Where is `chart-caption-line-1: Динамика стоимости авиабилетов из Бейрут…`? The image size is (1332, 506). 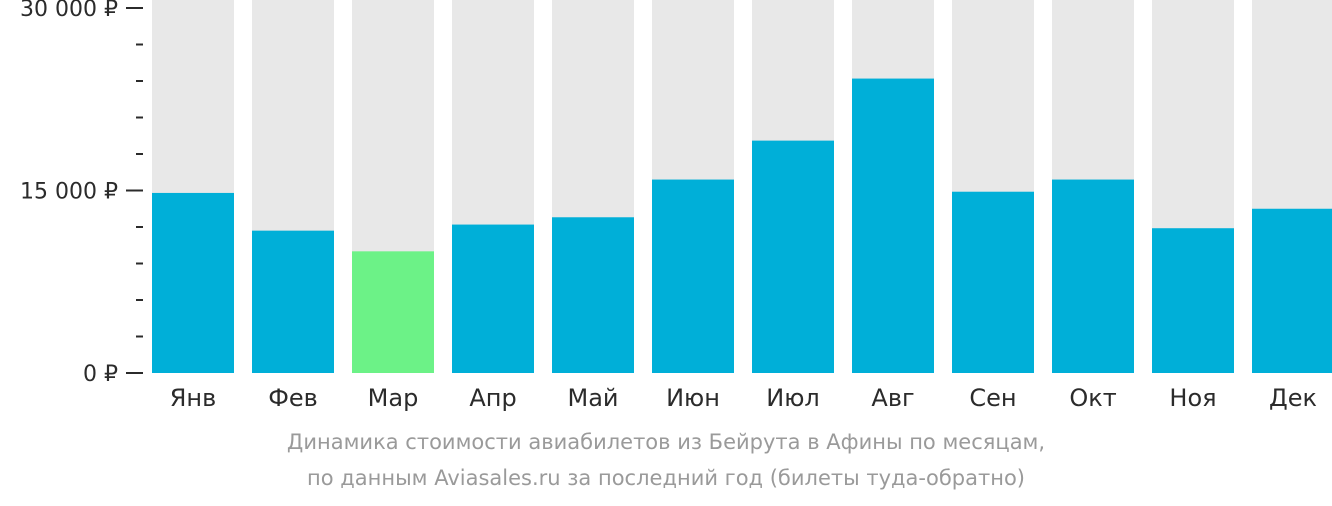
chart-caption-line-1: Динамика стоимости авиабилетов из Бейрут… is located at coordinates (666, 442).